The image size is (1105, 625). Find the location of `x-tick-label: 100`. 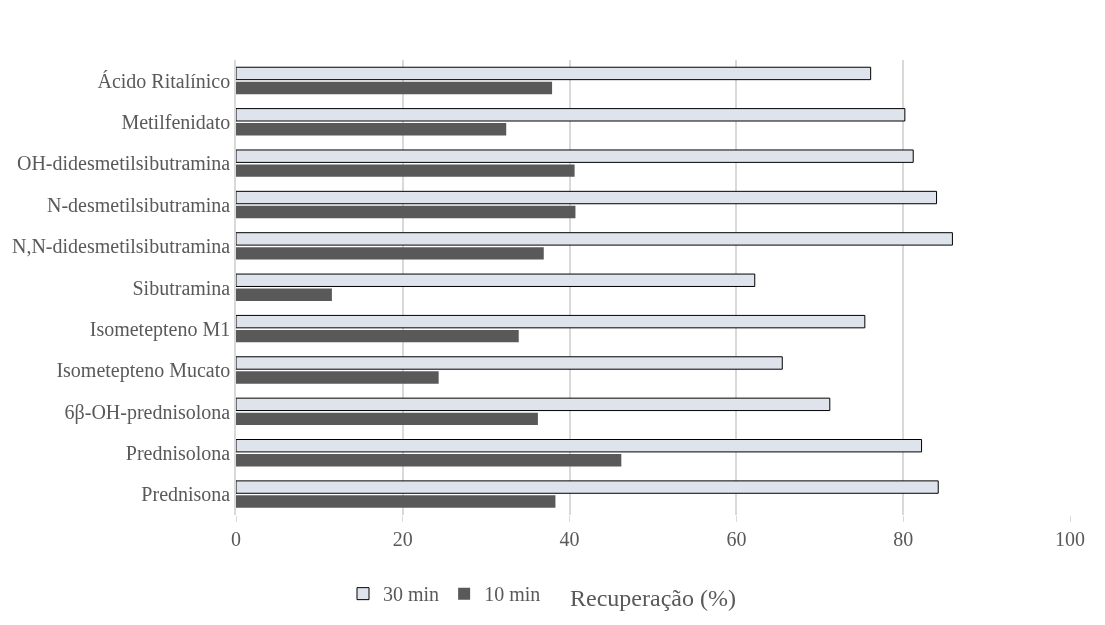

x-tick-label: 100 is located at coordinates (1070, 539).